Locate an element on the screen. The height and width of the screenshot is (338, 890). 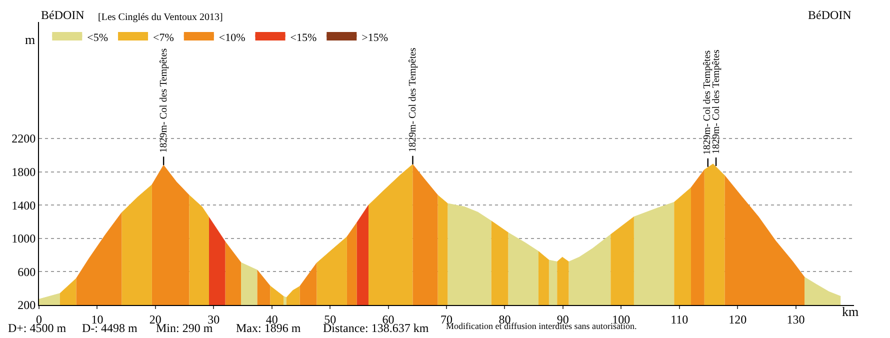
y-tick-label: 1400 is located at coordinates (24, 205).